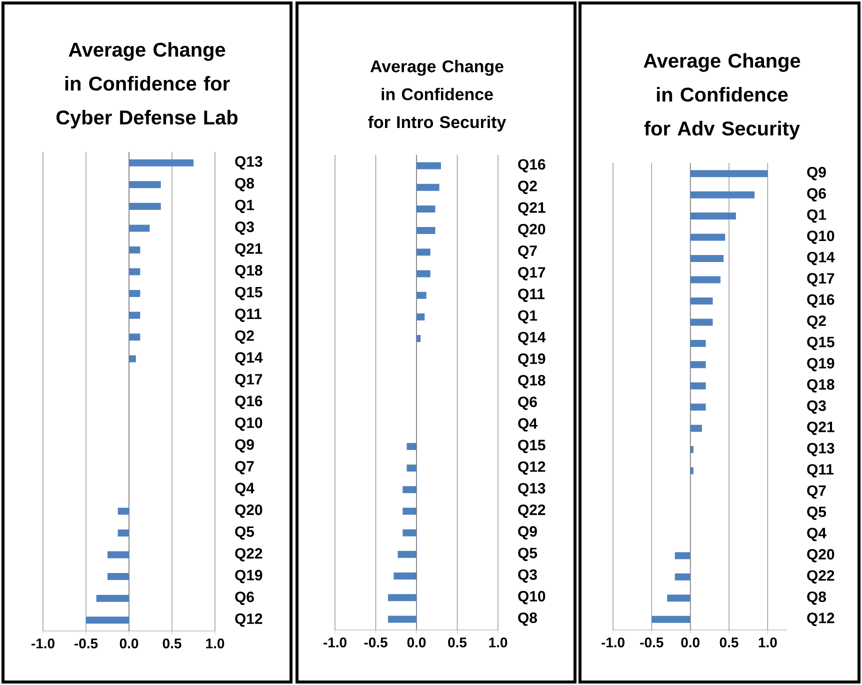  I want to click on chart-title: Average Change in Confidence for Intro Security, so click(437, 96).